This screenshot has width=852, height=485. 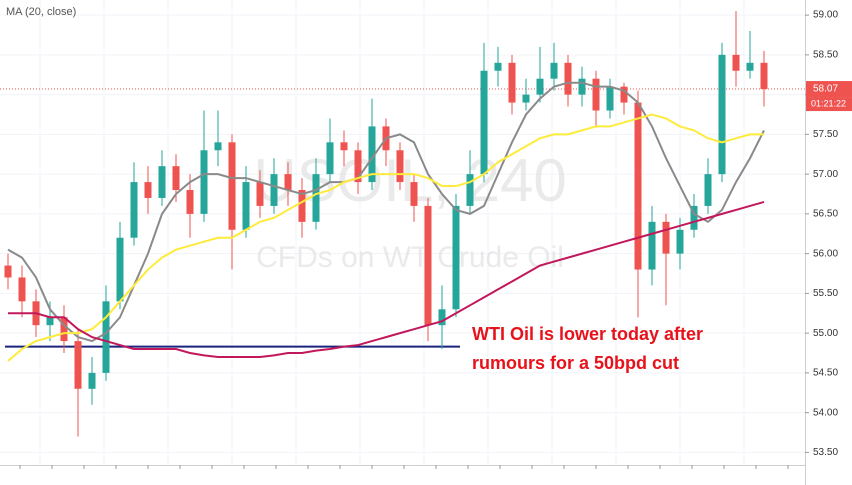 I want to click on y-tick-label: 59.00, so click(x=825, y=15).